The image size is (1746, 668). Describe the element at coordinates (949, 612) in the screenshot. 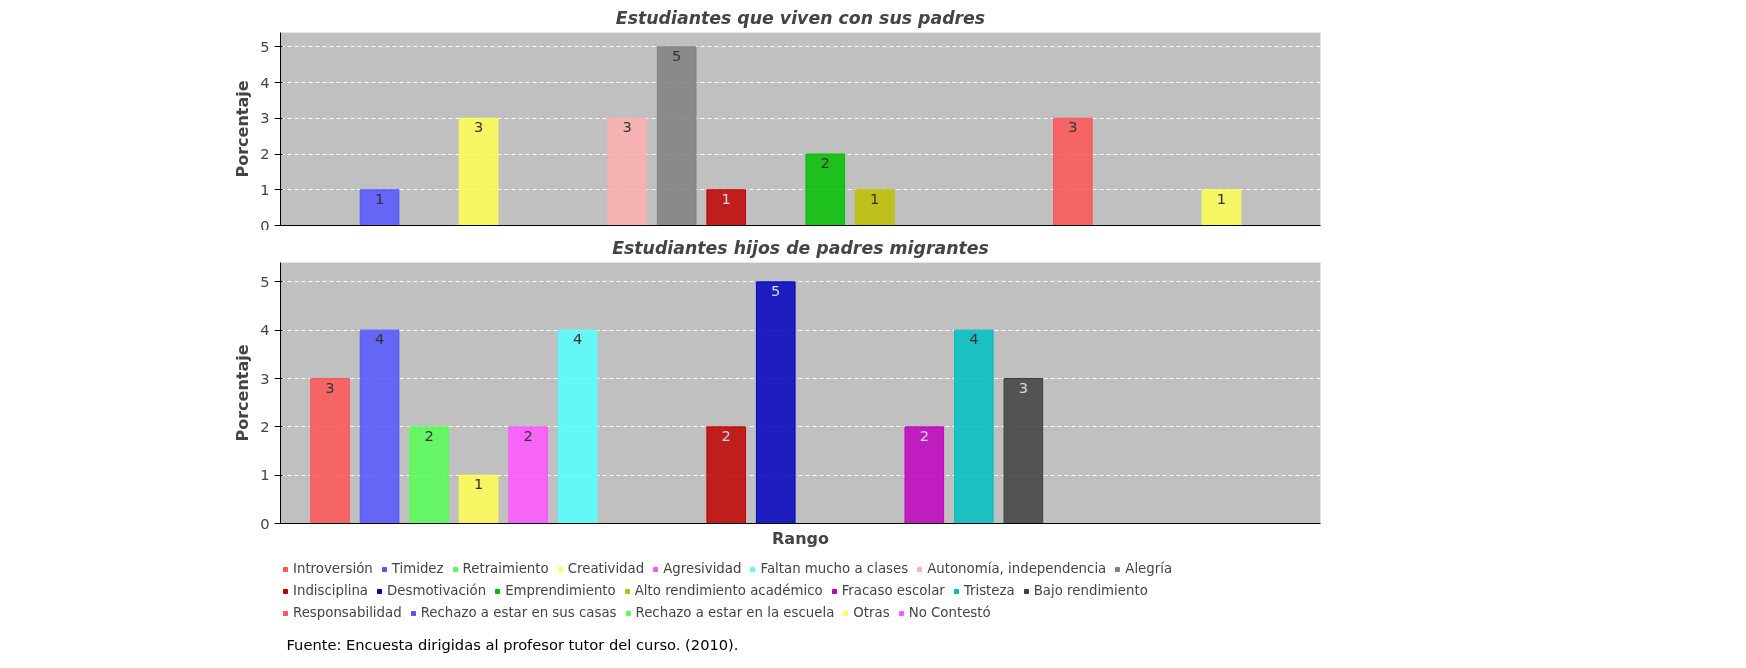

I see `legend-label: No Contestó` at that location.